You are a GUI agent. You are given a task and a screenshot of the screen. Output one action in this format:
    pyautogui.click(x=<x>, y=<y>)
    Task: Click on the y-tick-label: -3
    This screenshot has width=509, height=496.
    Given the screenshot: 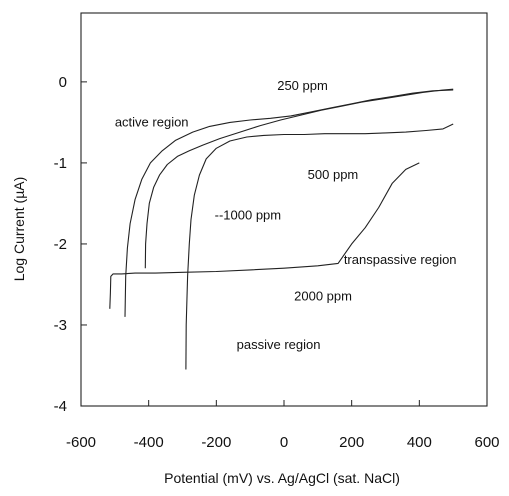 What is the action you would take?
    pyautogui.click(x=60, y=325)
    